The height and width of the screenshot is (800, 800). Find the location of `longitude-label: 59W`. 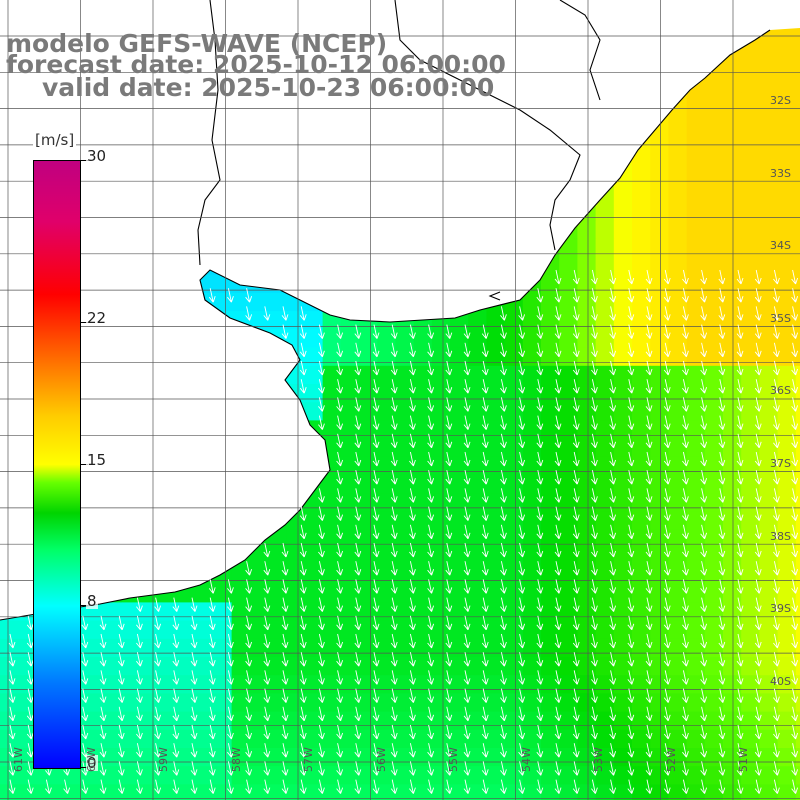

longitude-label: 59W is located at coordinates (163, 759).